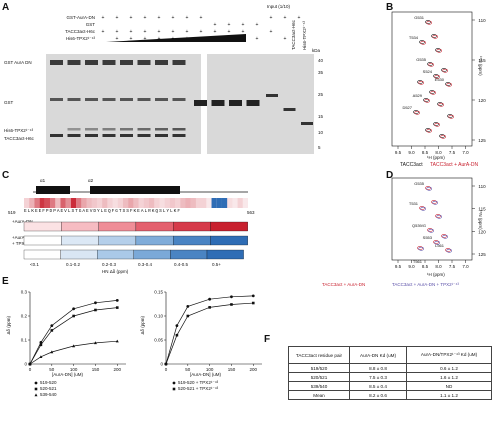  Describe the element at coordinates (425, 152) in the screenshot. I see `nmr-xtick-label: 8.5` at that location.